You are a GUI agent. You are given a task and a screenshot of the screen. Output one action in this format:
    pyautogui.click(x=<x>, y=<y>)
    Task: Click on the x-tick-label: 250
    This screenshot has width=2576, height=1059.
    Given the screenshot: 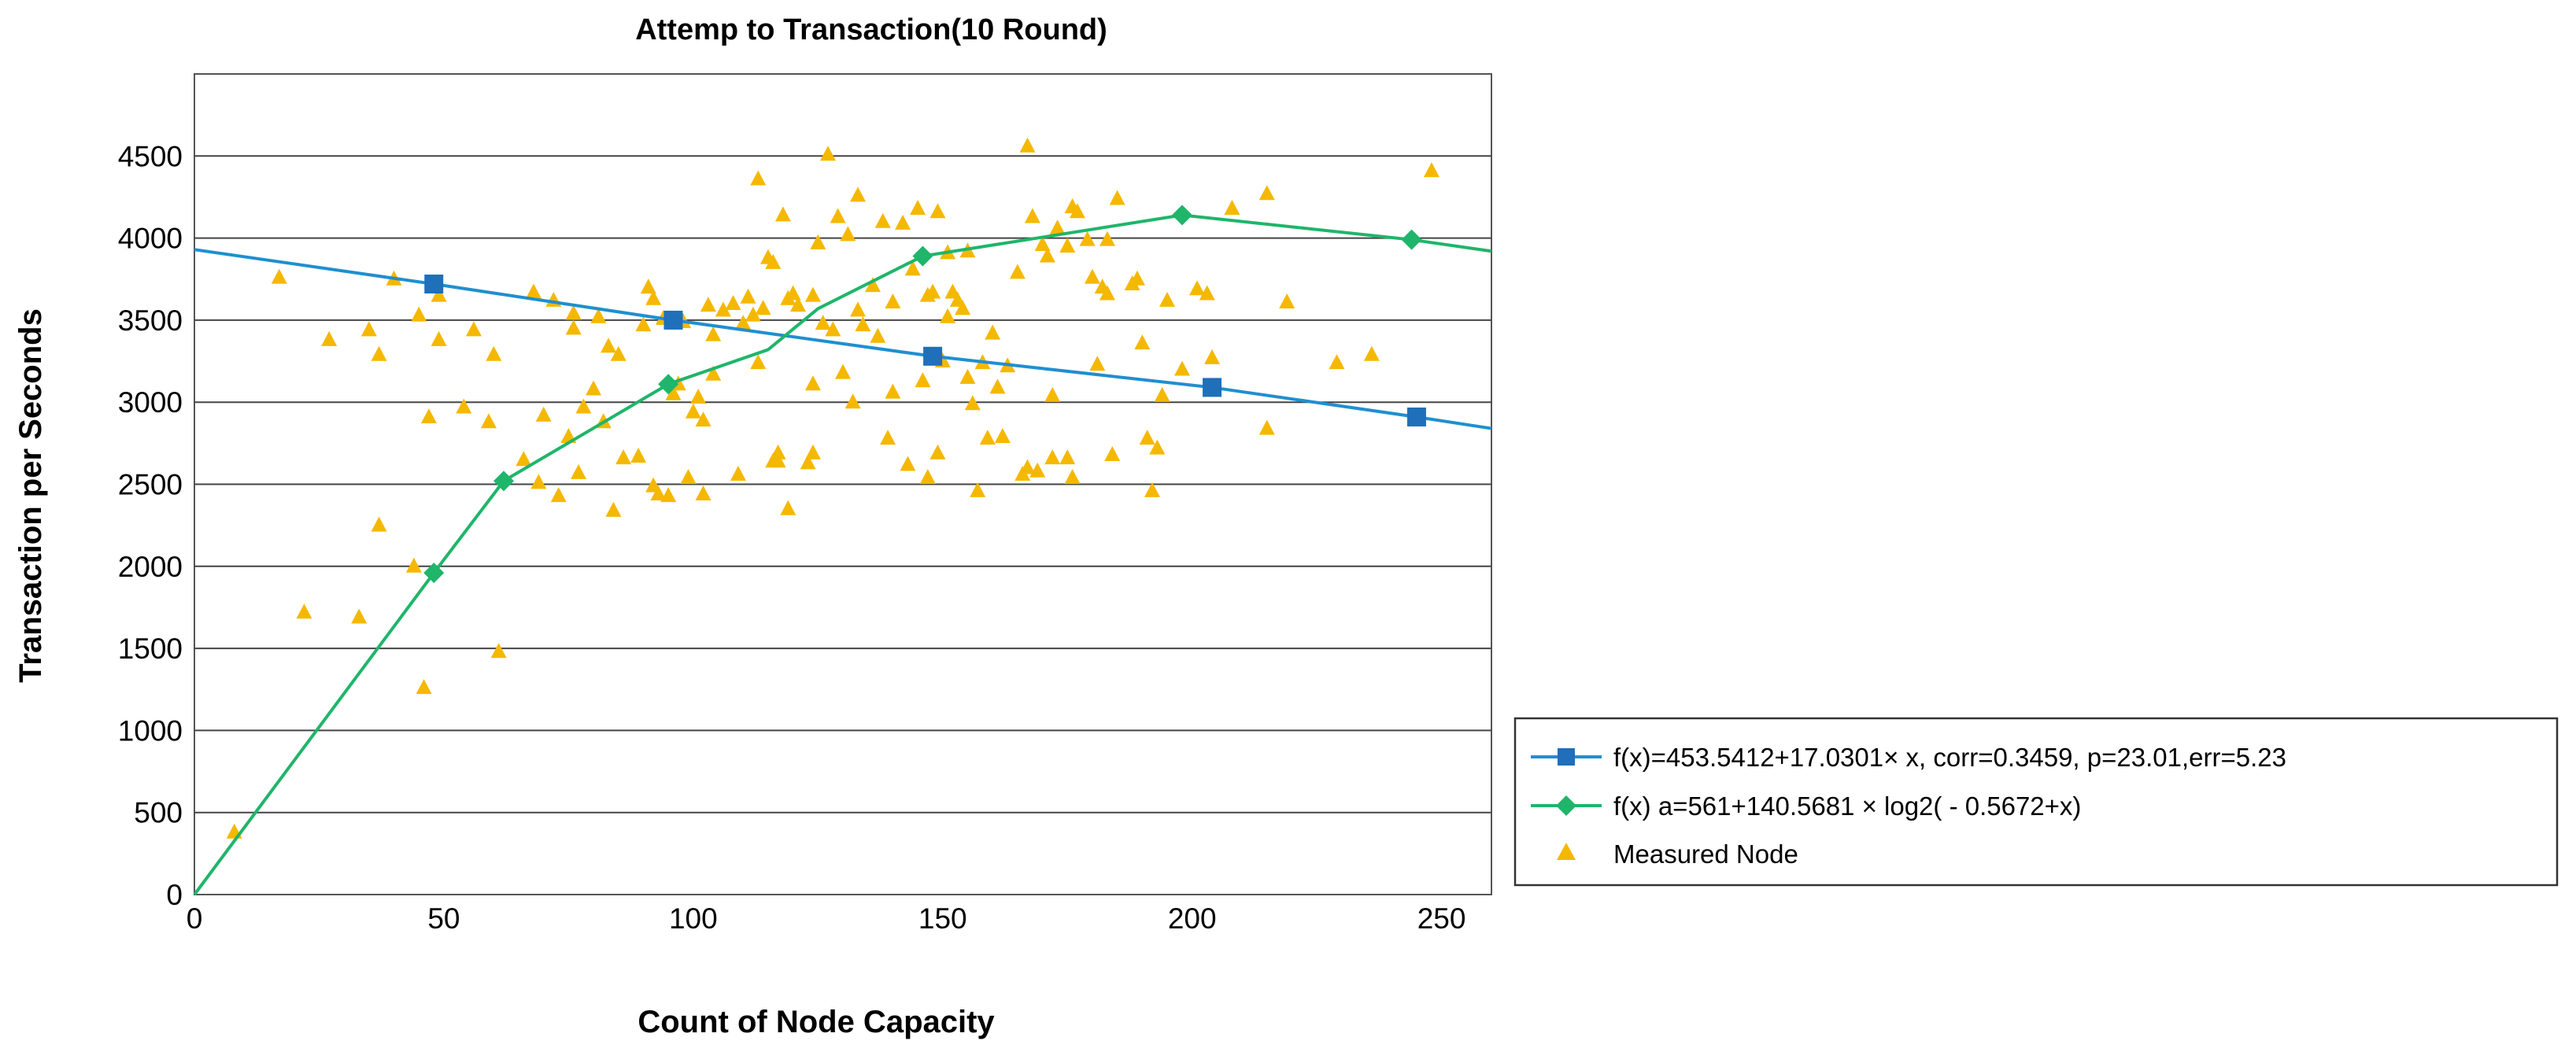 What is the action you would take?
    pyautogui.click(x=1441, y=918)
    